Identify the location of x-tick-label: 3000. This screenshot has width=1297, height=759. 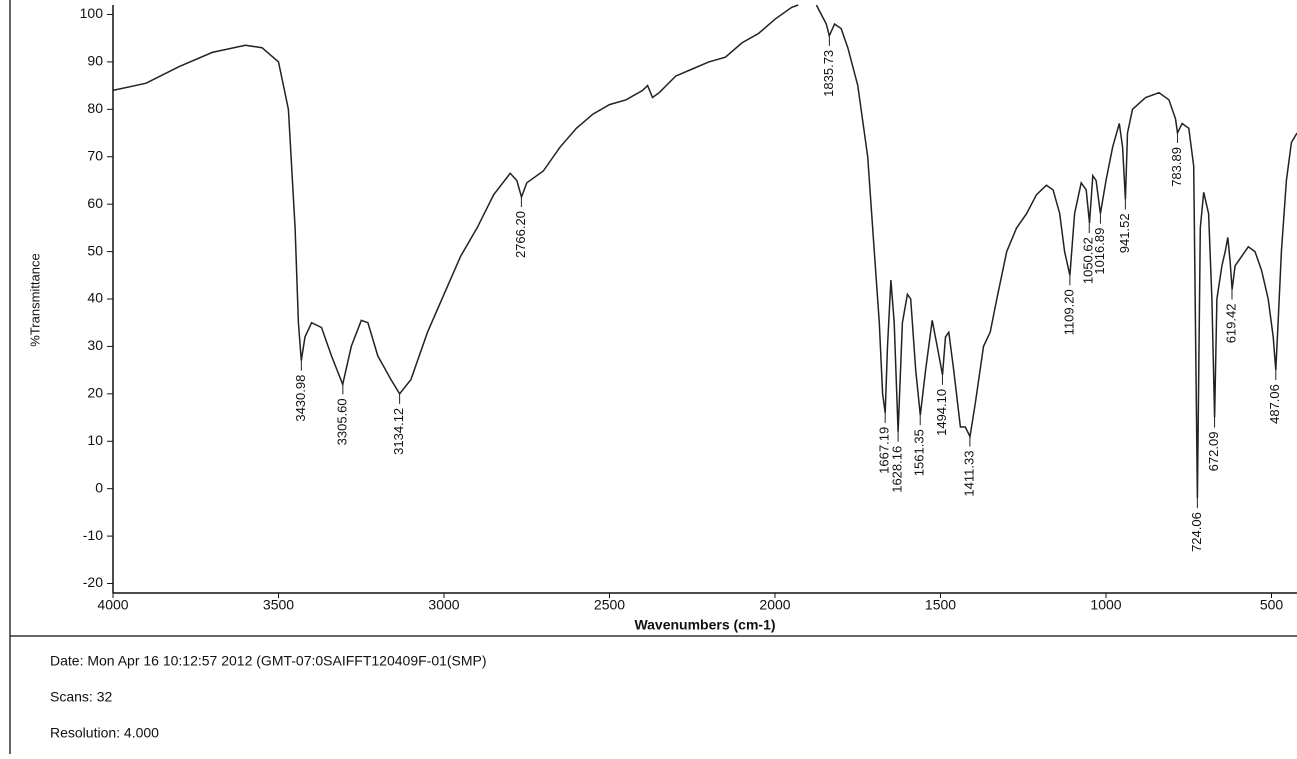
(443, 605).